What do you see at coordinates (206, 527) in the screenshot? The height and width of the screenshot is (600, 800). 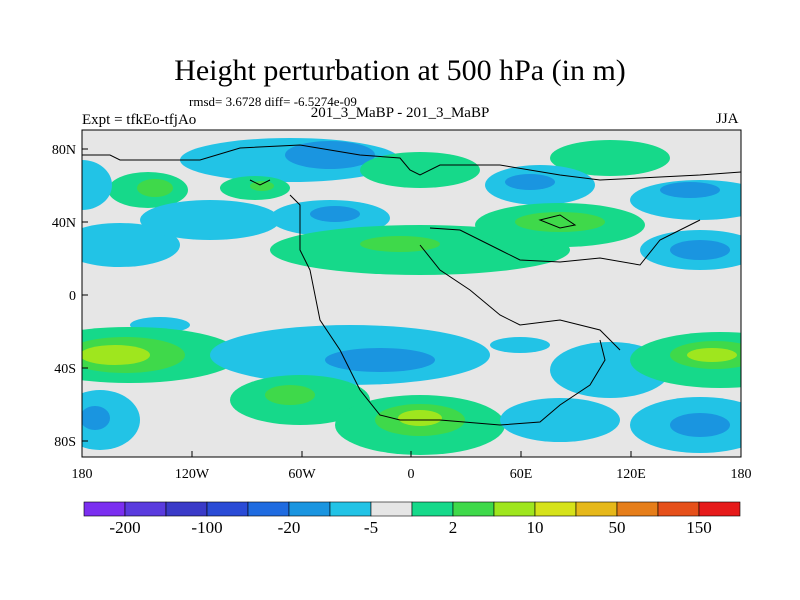 I see `colorbar-label: -100` at bounding box center [206, 527].